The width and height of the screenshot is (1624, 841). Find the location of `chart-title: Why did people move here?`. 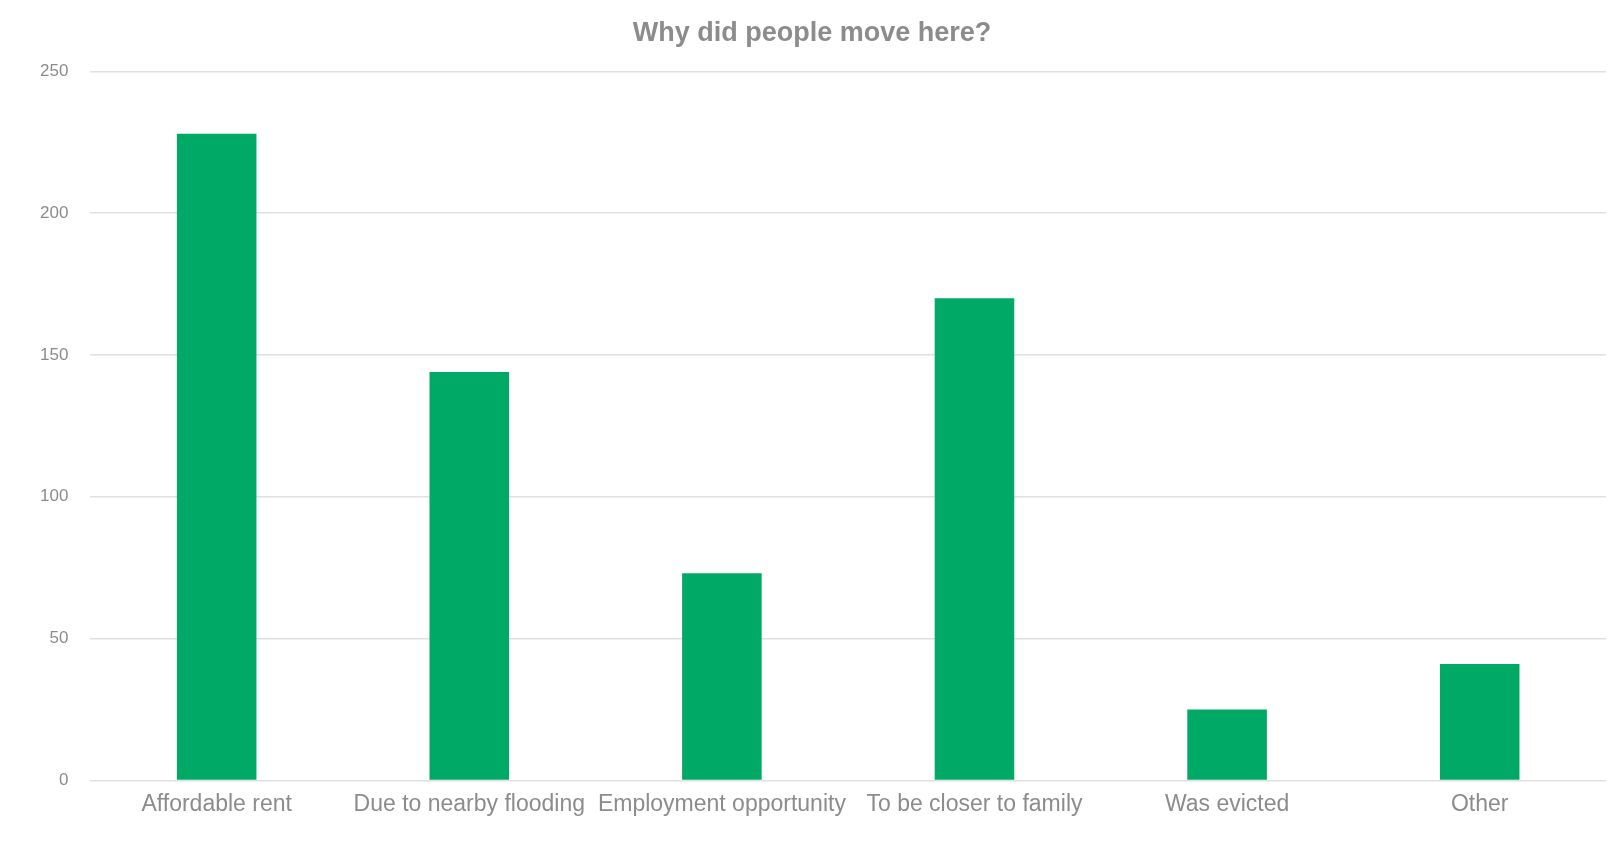

chart-title: Why did people move here? is located at coordinates (812, 31).